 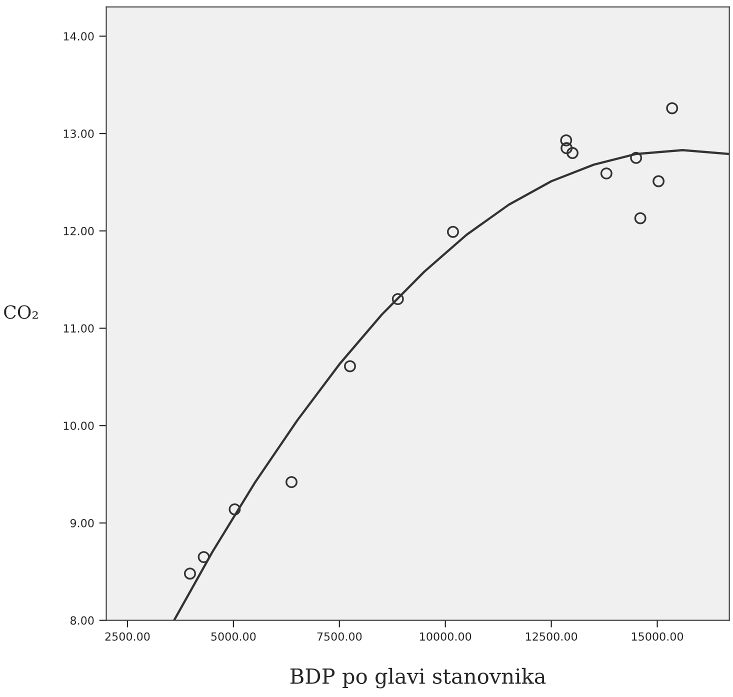 I want to click on y-tick-label: 8.00, so click(x=82, y=620).